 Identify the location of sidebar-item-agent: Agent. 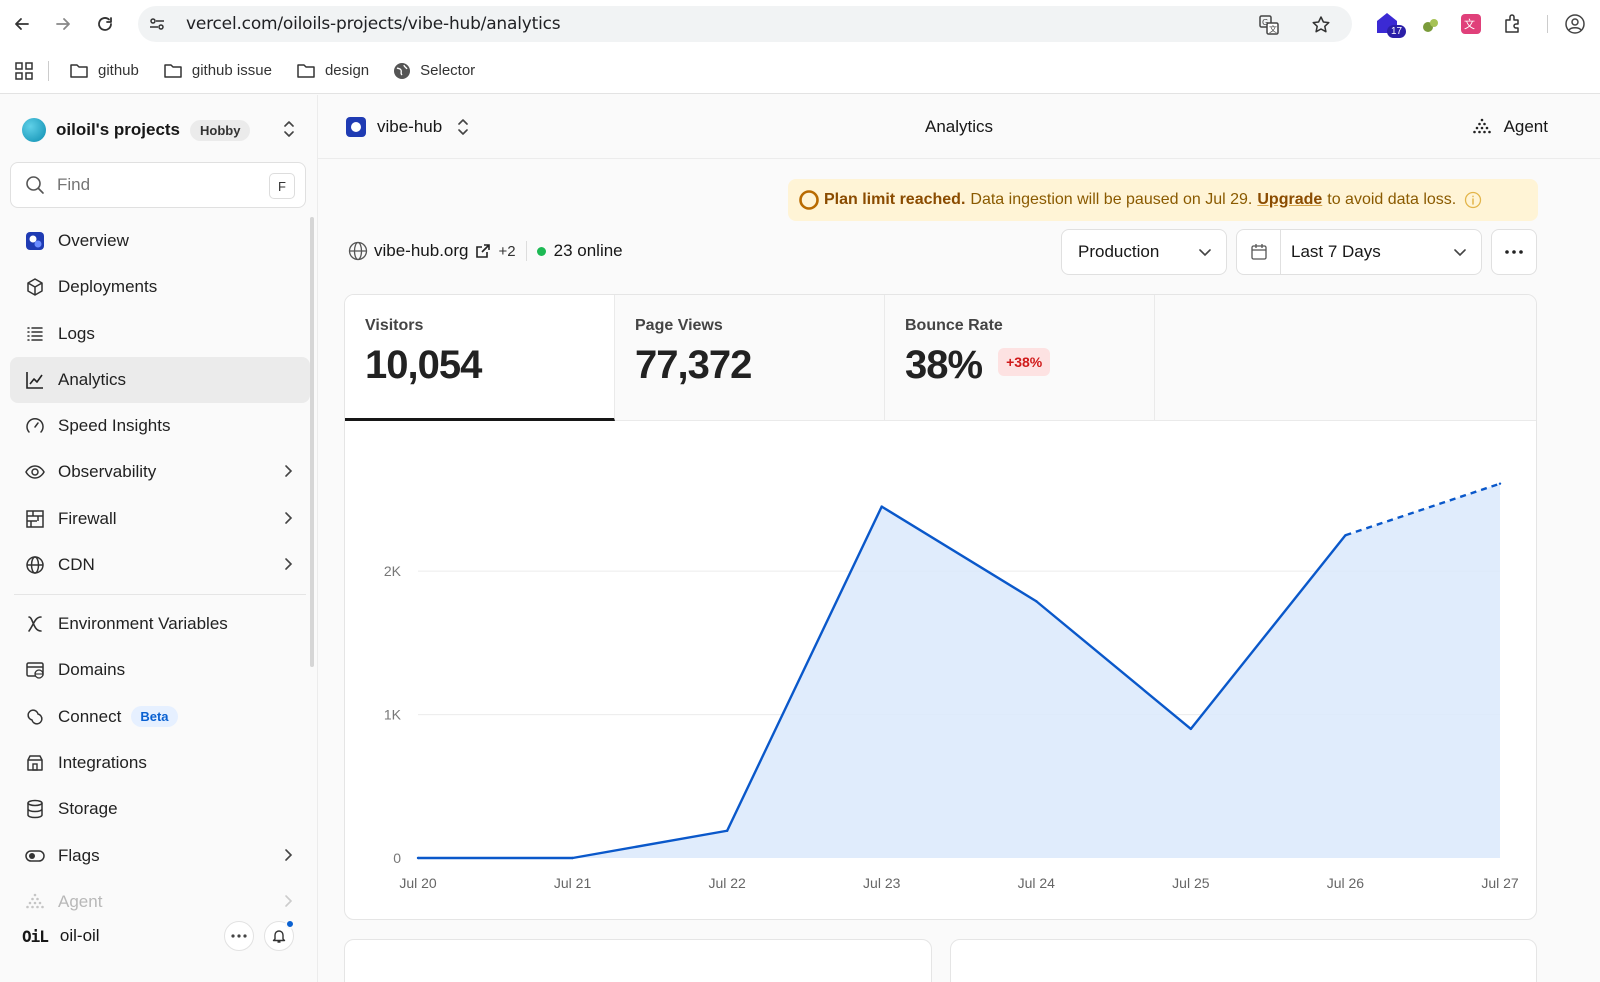
(160, 902).